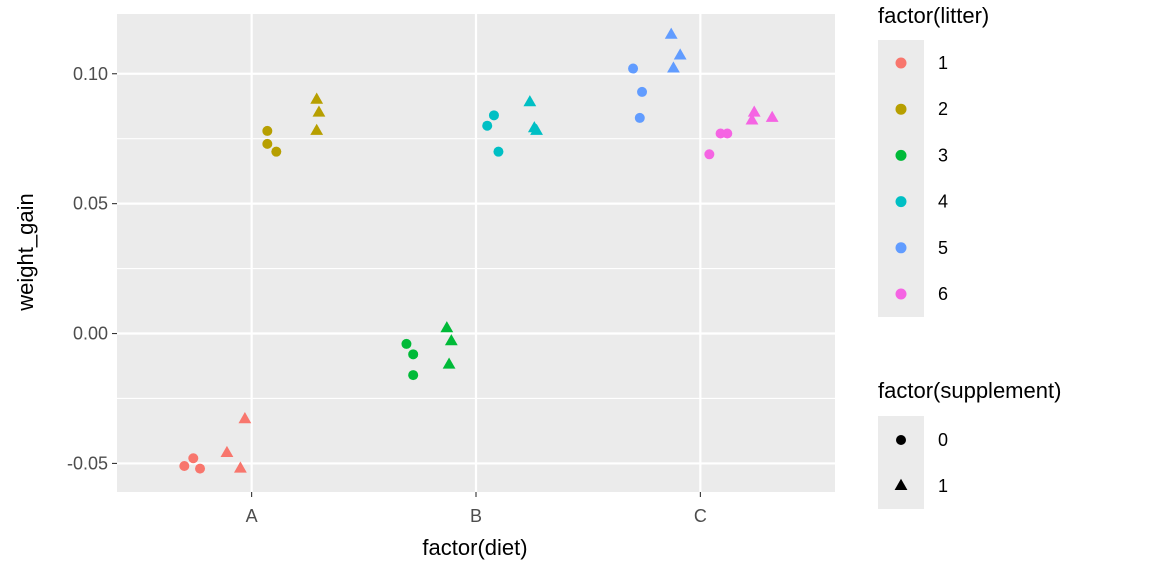  I want to click on y-tick-label: 0.00, so click(90, 334).